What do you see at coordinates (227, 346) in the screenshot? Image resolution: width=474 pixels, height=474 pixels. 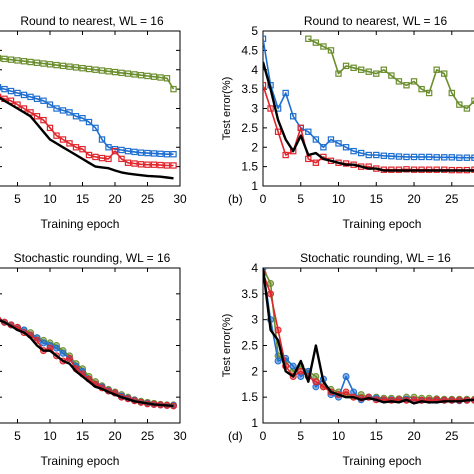 I see `y-axis-label: Test error(%)` at bounding box center [227, 346].